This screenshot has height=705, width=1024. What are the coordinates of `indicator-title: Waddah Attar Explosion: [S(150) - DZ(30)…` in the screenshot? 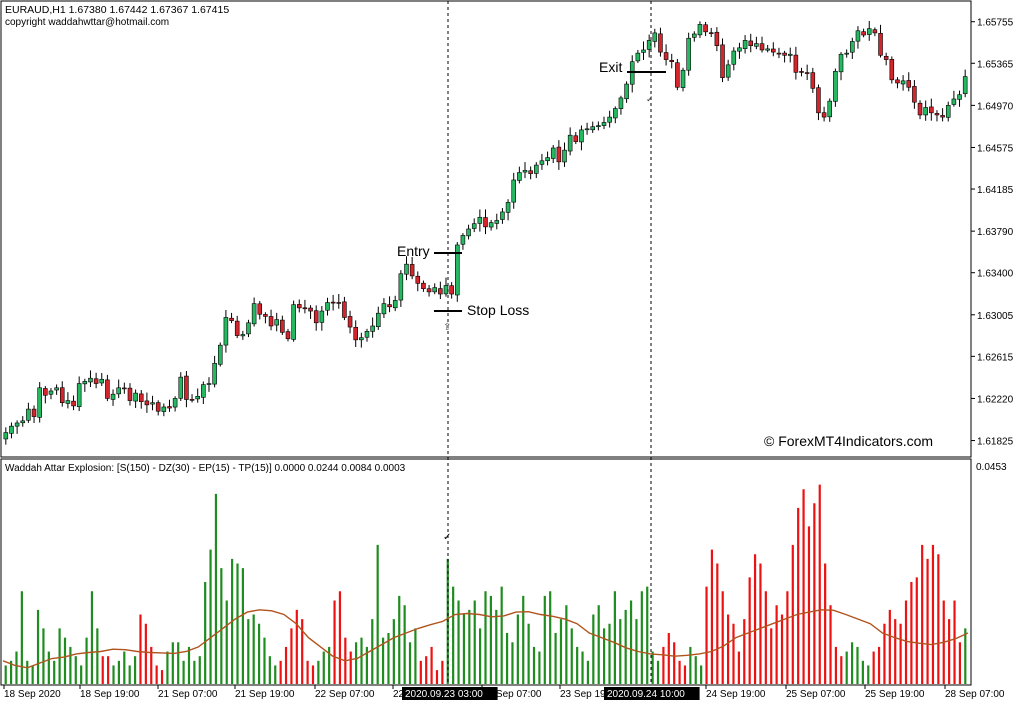 It's located at (205, 468).